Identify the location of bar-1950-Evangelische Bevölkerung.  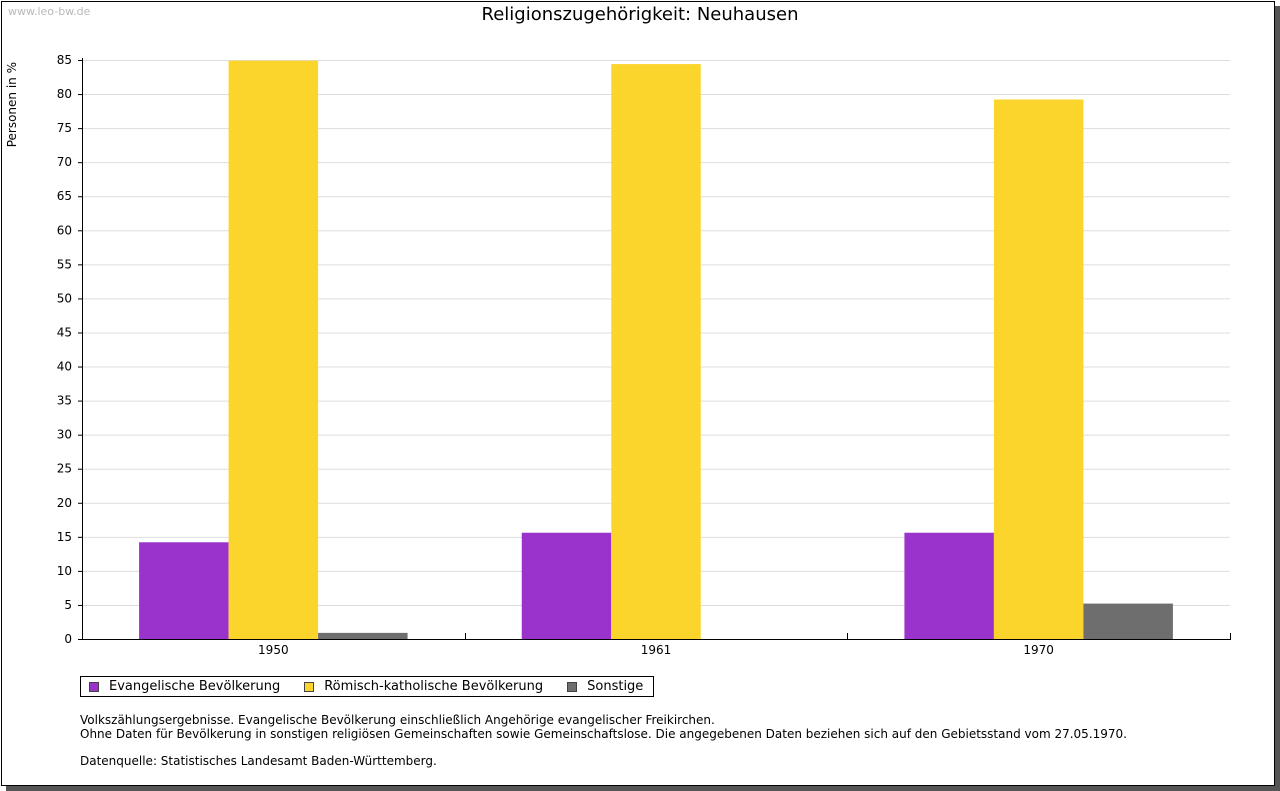
(184, 590).